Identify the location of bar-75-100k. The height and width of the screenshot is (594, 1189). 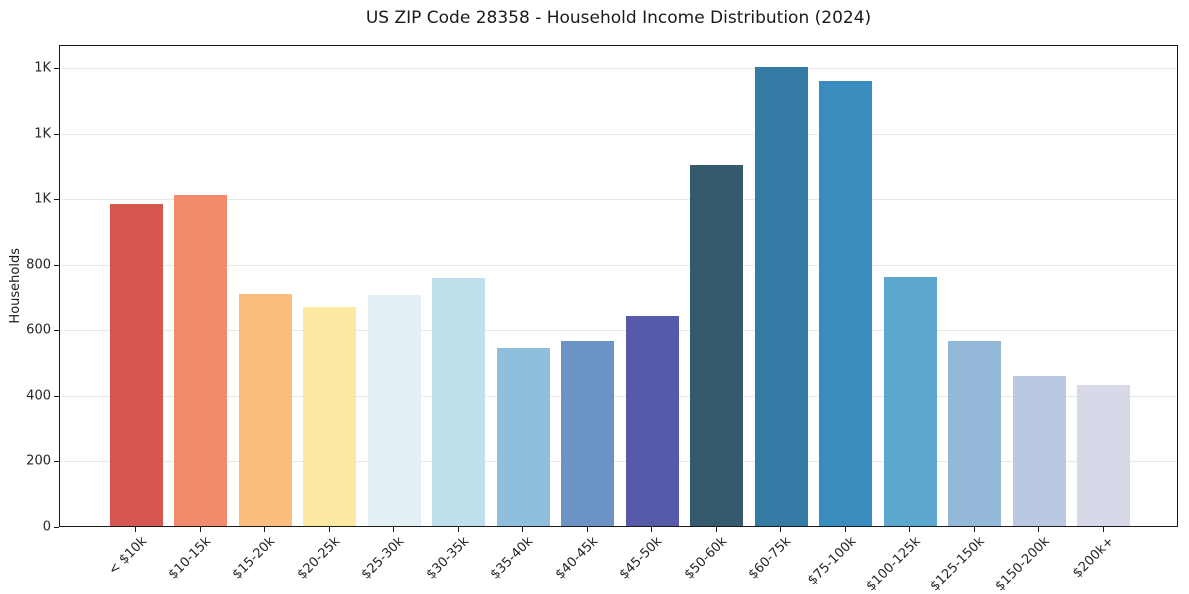
(845, 303).